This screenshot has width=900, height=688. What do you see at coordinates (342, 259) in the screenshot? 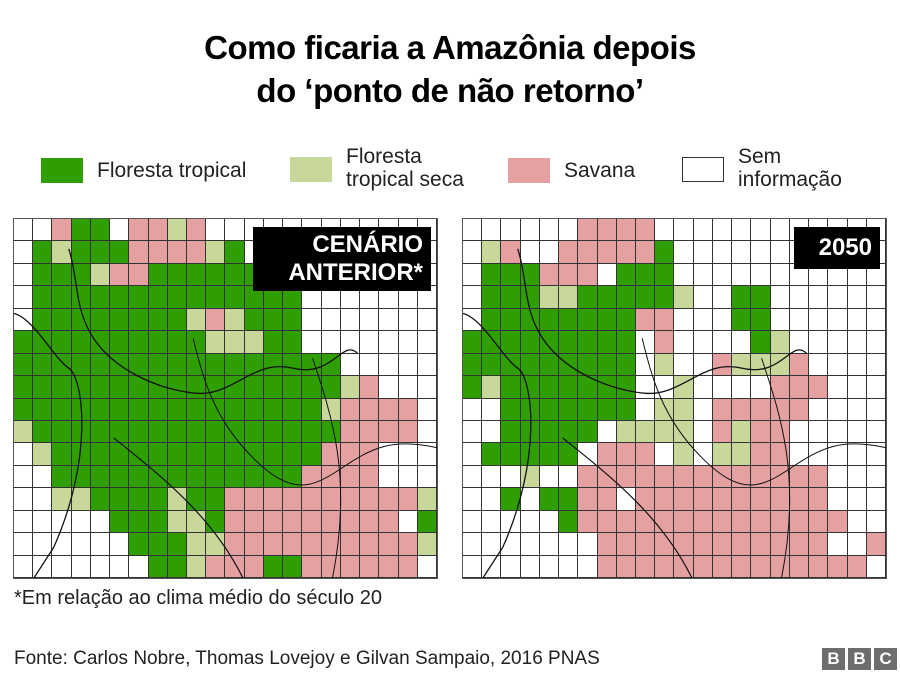
I see `scenario-badge: CENÁRIO ANTERIOR*` at bounding box center [342, 259].